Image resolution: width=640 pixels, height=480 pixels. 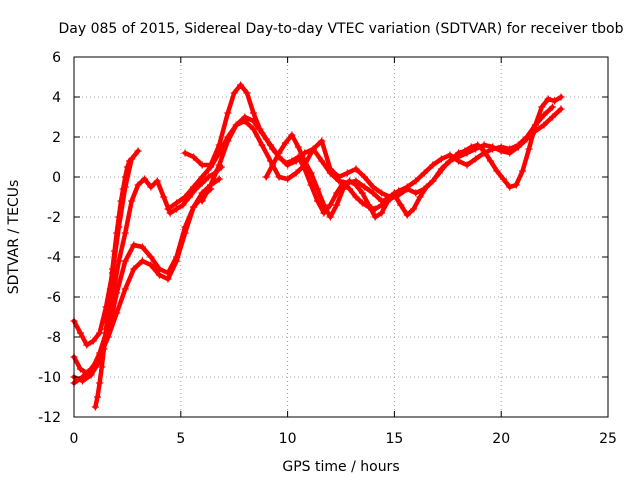 I want to click on x-tick-label: 20, so click(x=501, y=439).